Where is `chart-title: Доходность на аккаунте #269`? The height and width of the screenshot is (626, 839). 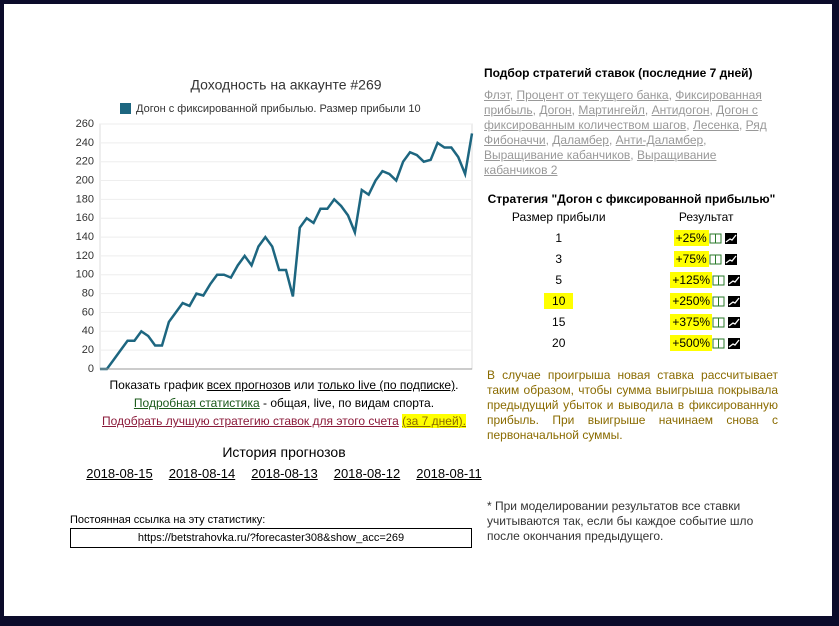 chart-title: Доходность на аккаунте #269 is located at coordinates (285, 85).